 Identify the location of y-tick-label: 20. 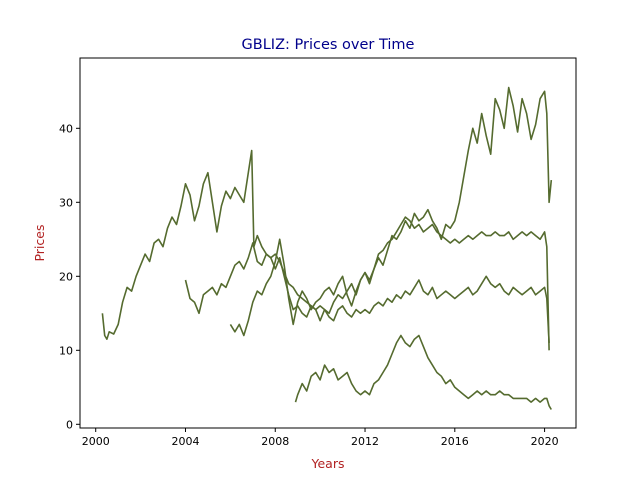
(66, 276).